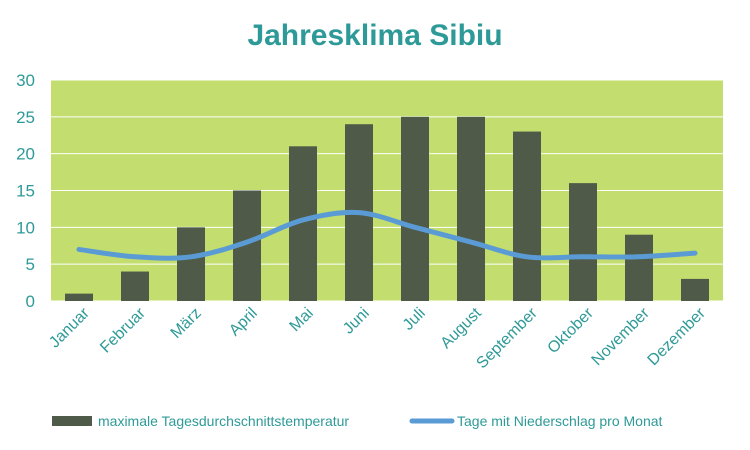 The image size is (750, 450). I want to click on x-tick-label: April, so click(243, 322).